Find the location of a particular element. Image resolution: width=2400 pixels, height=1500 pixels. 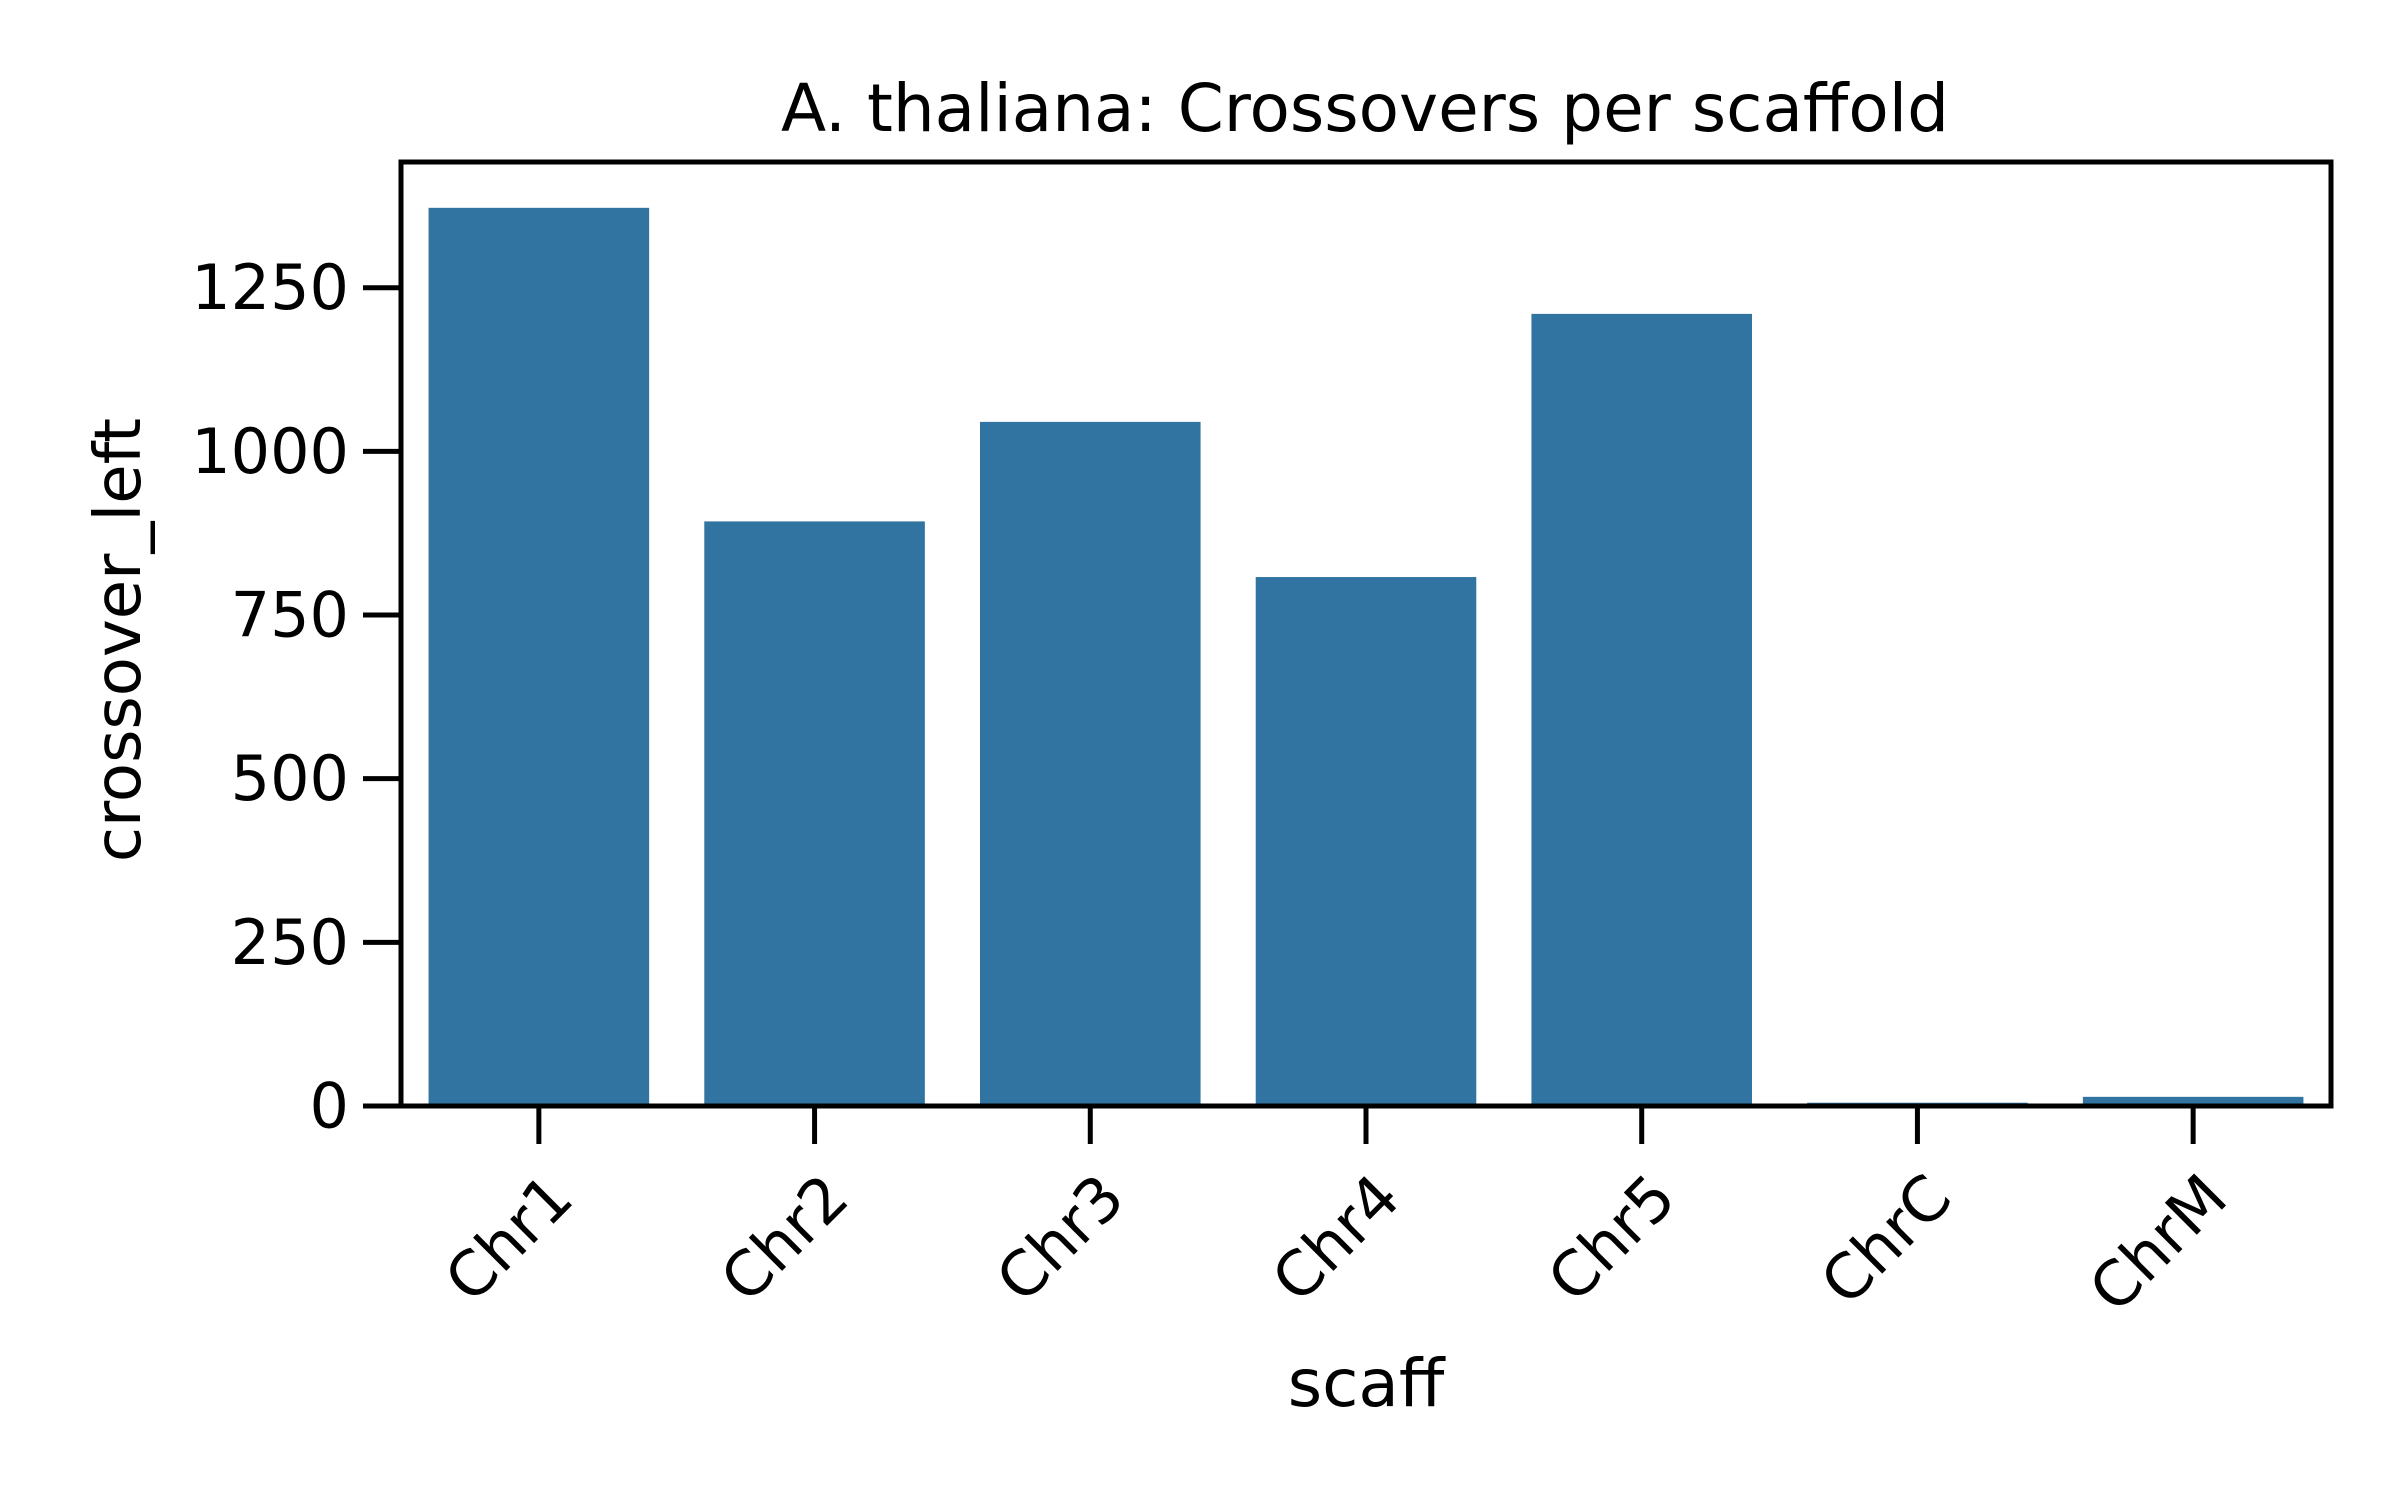

x-tick-label-chr4: Chr4 is located at coordinates (1336, 1238).